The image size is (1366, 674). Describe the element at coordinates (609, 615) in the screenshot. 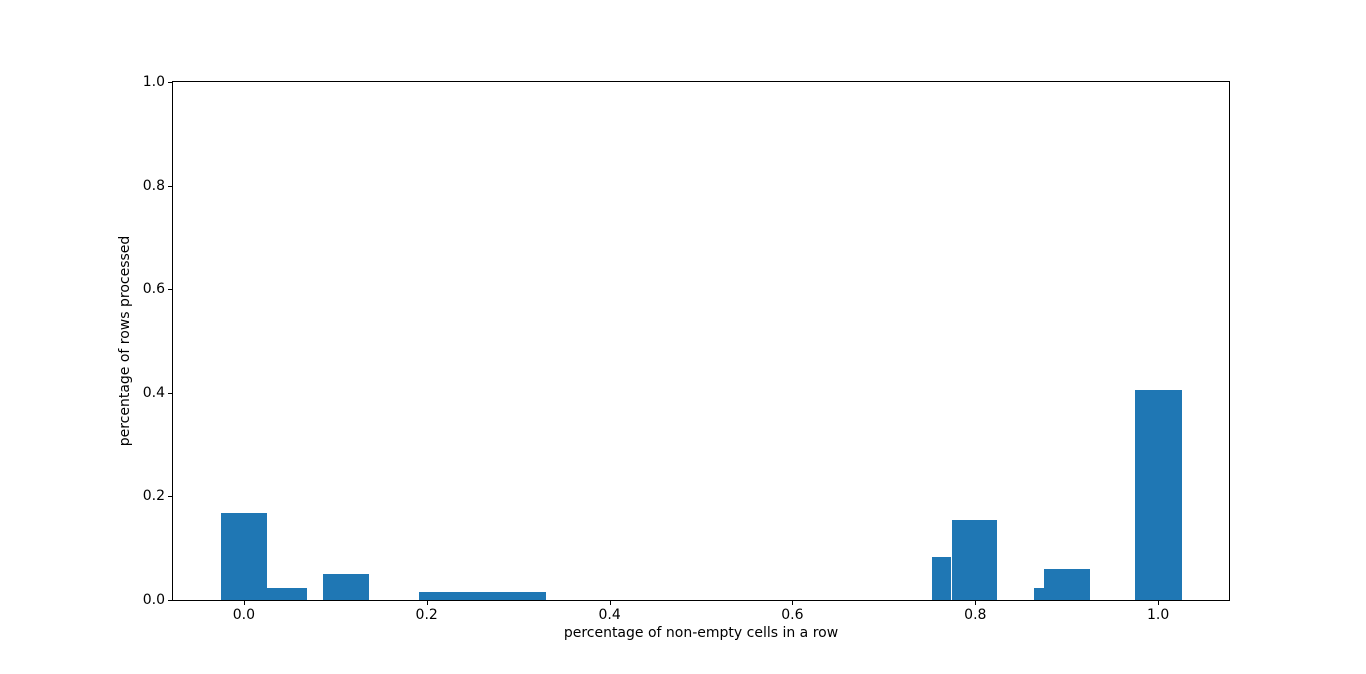

I see `x-tick-label: 0.4` at that location.